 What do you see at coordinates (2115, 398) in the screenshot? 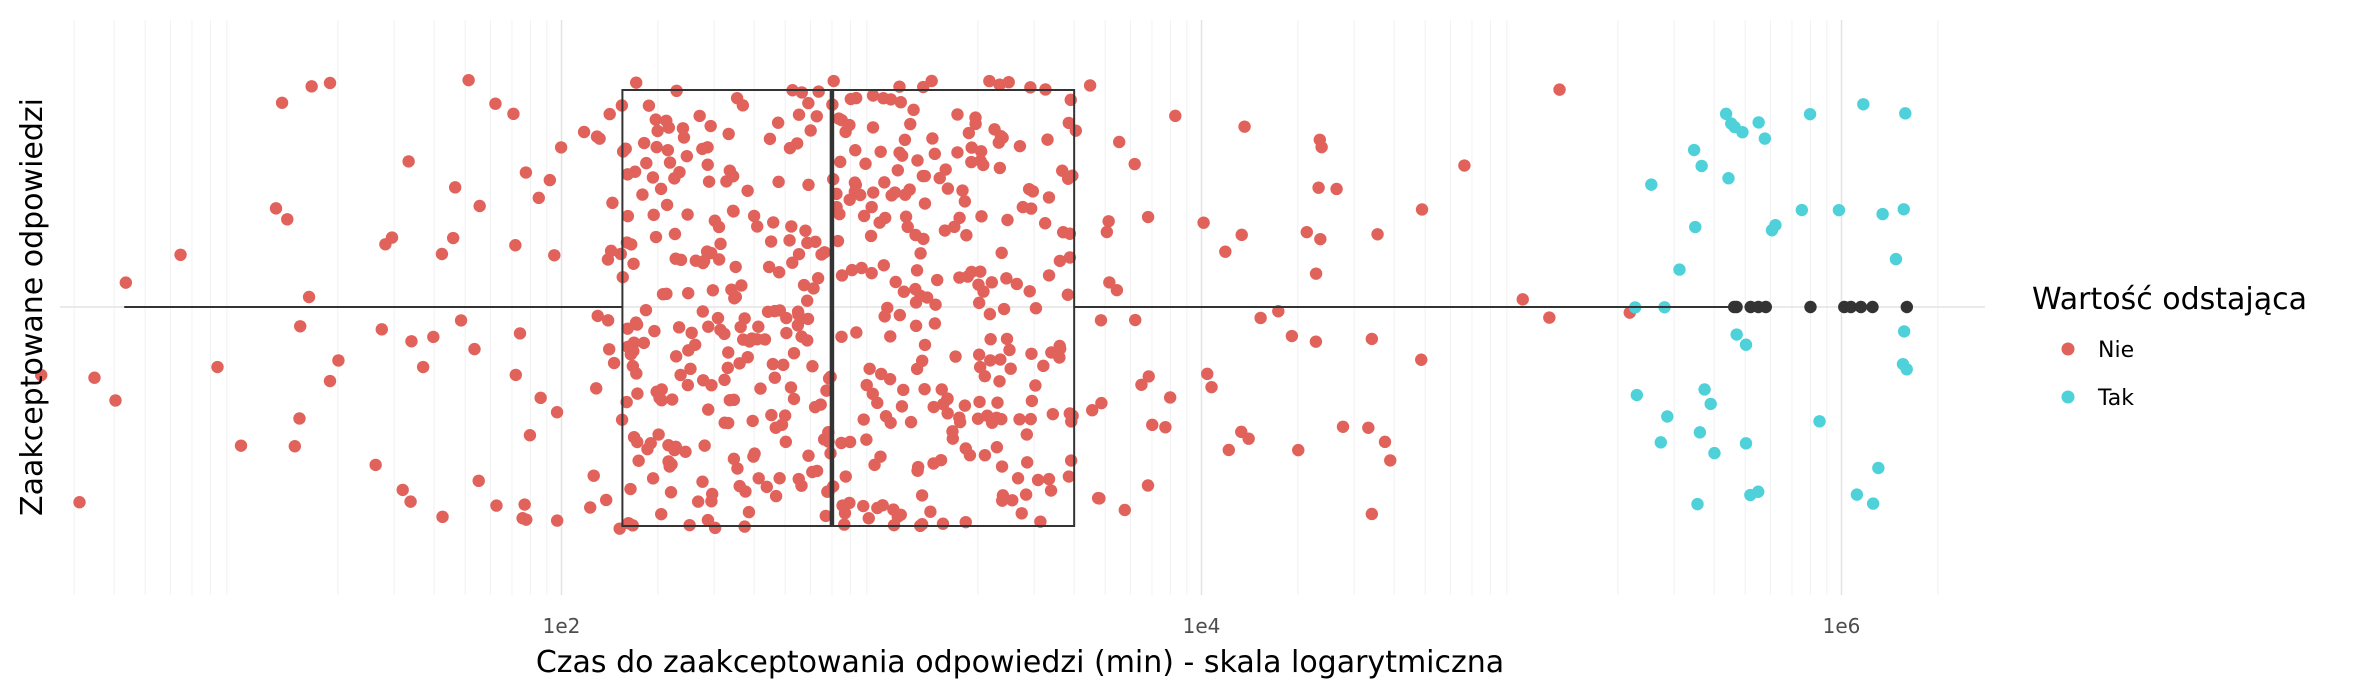
I see `legend-label-tak: Tak` at bounding box center [2115, 398].